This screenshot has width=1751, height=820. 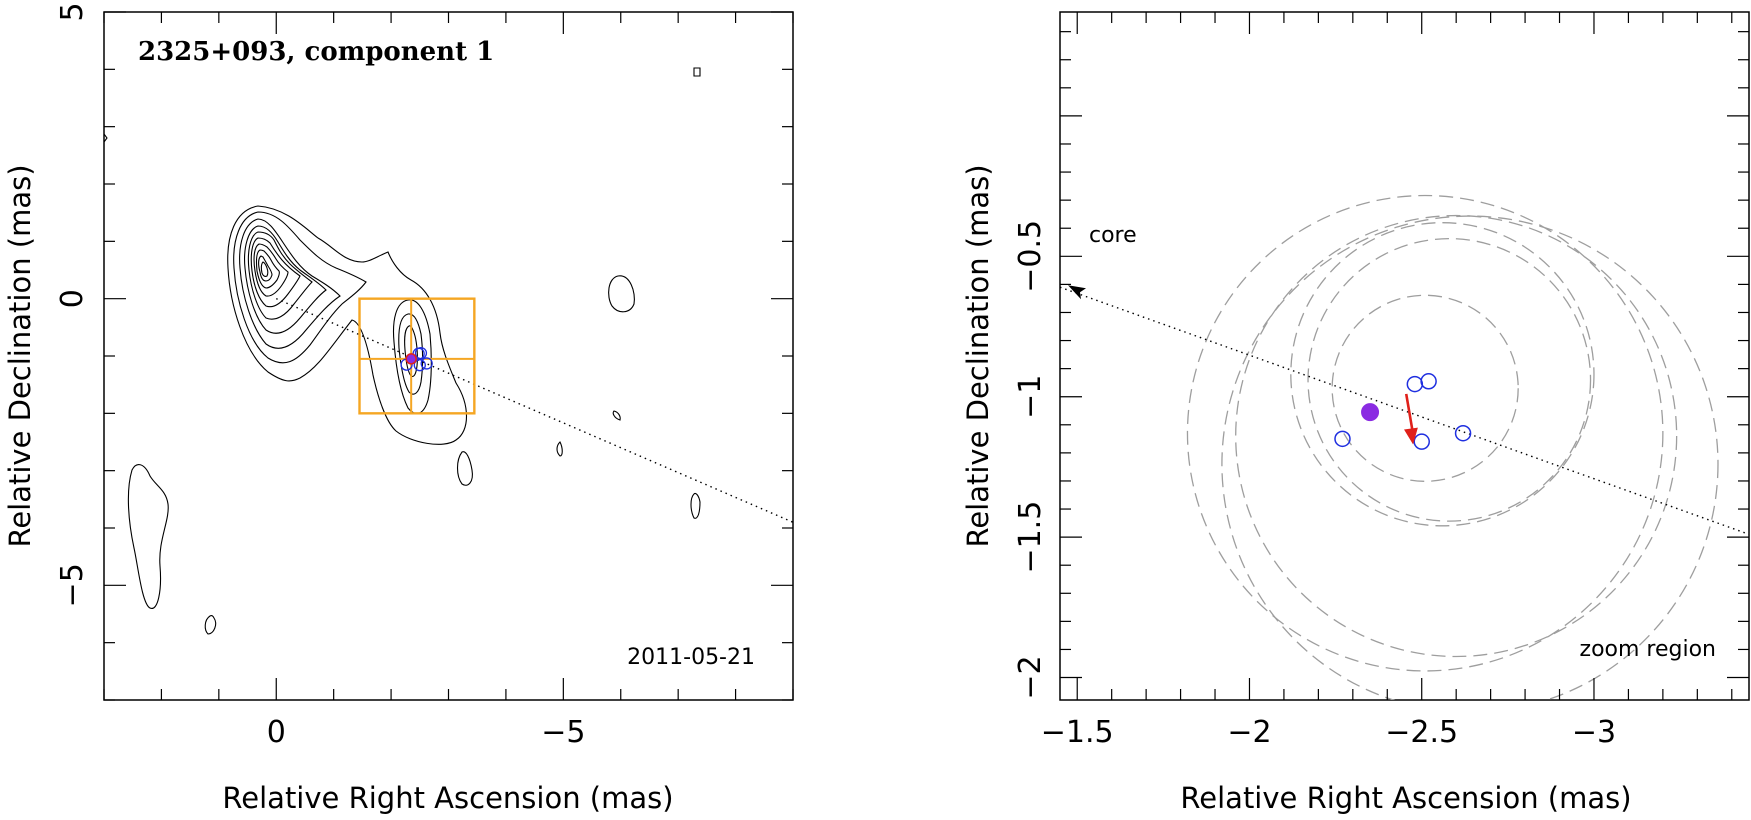 What do you see at coordinates (316, 52) in the screenshot?
I see `left-chart-title: 2325+093, component 1` at bounding box center [316, 52].